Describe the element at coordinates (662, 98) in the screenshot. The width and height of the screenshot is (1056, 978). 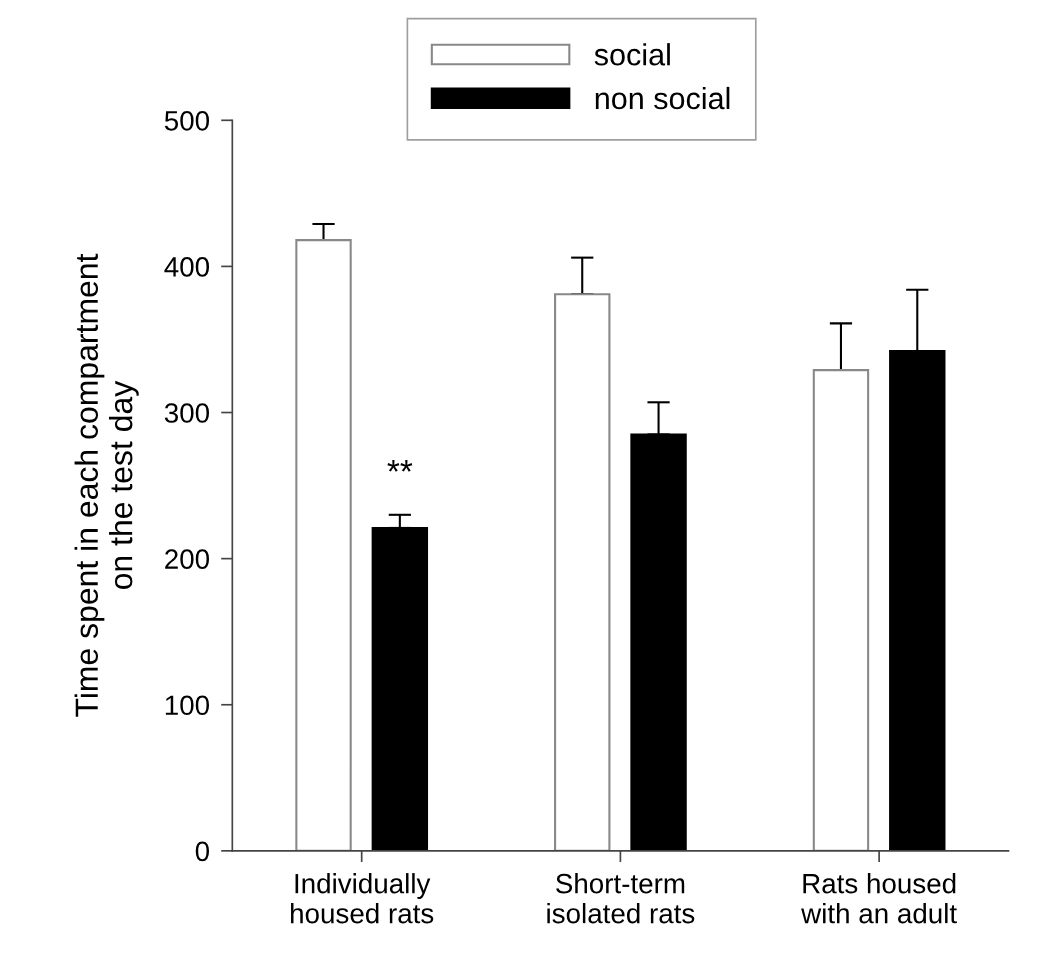
I see `legend-label: non social` at that location.